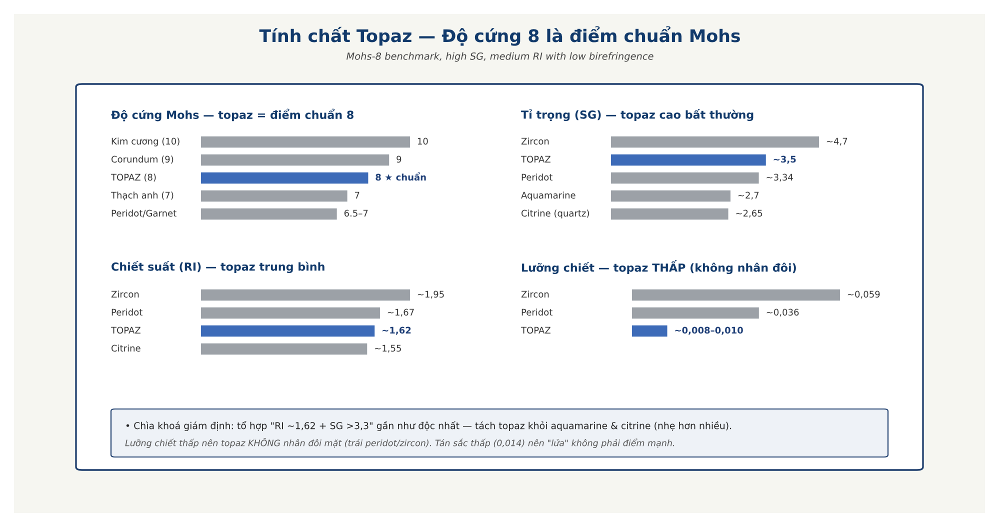 The height and width of the screenshot is (527, 1000). What do you see at coordinates (126, 348) in the screenshot?
I see `y-tick-label: Citrine` at bounding box center [126, 348].